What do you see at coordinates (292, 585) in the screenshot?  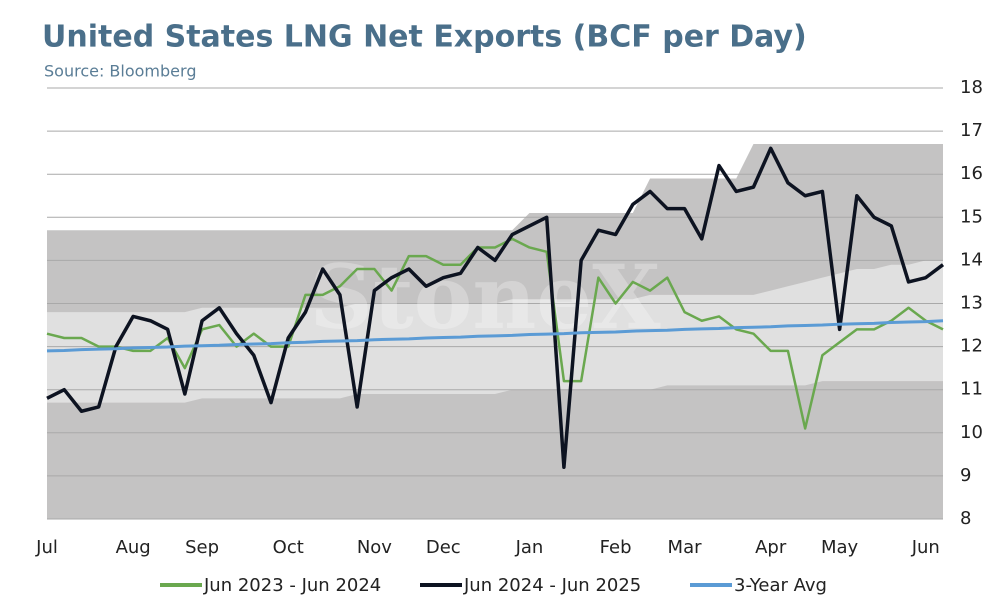 I see `legend-label: Jun 2023 - Jun 2024` at bounding box center [292, 585].